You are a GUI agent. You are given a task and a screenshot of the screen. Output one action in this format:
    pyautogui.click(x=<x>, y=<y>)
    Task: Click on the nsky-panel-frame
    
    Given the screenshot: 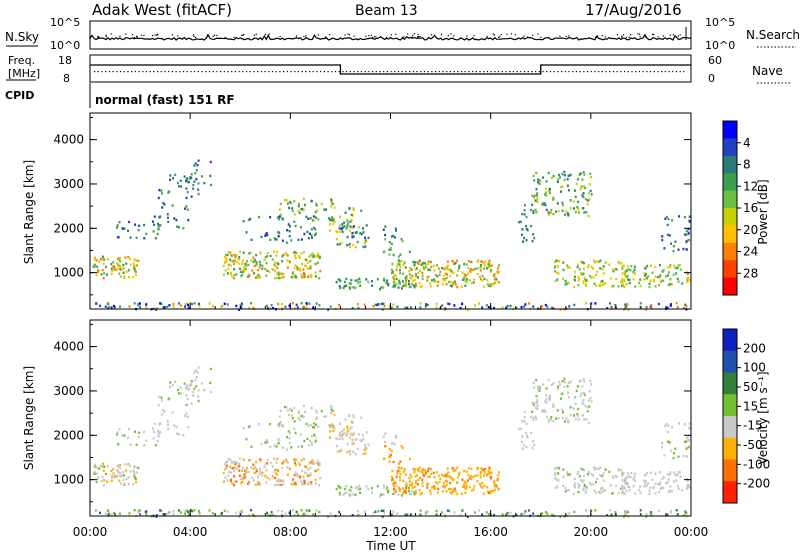 What is the action you would take?
    pyautogui.click(x=390, y=35)
    